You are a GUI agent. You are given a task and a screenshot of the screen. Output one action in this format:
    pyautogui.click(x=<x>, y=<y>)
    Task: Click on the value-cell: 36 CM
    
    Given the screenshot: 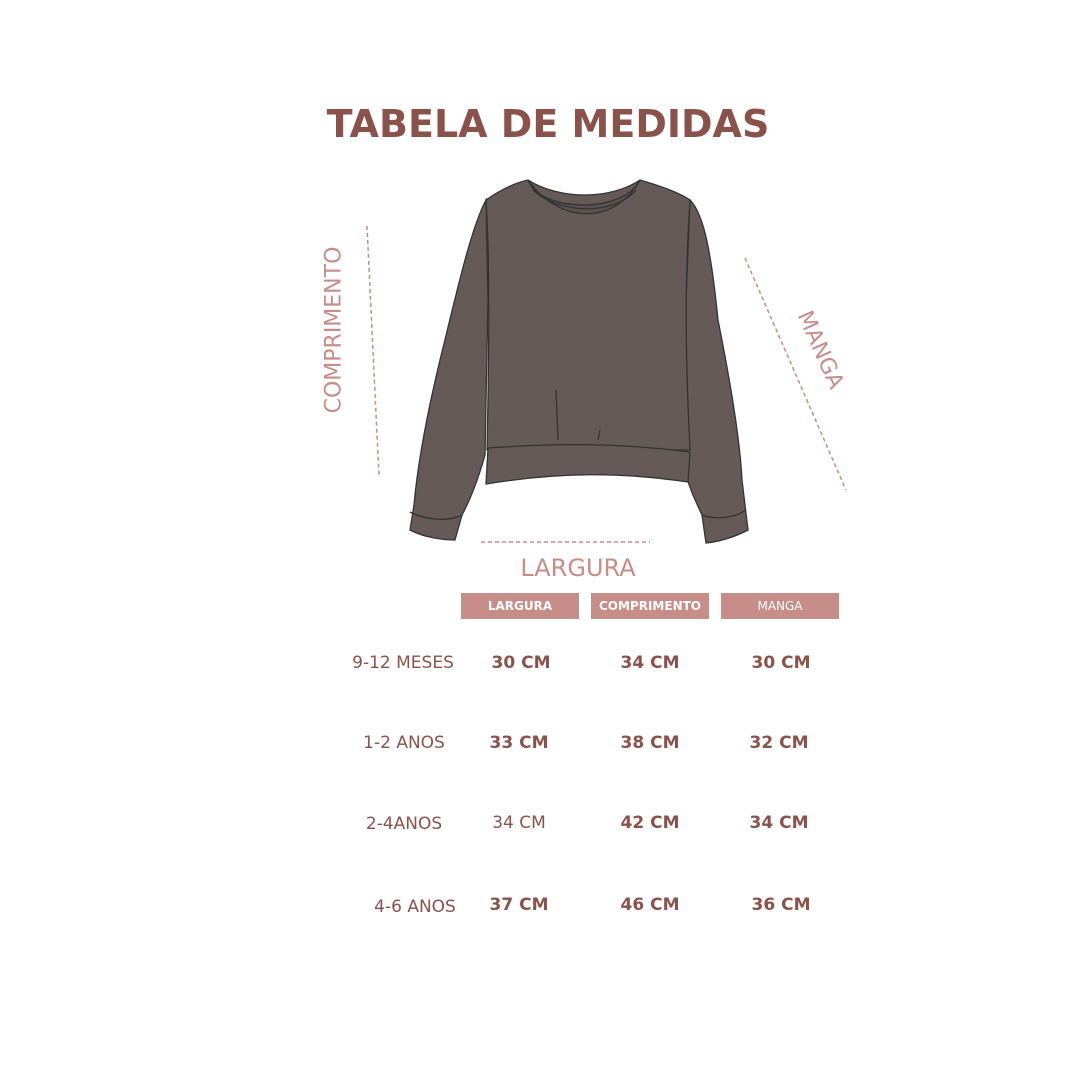 What is the action you would take?
    pyautogui.click(x=781, y=905)
    